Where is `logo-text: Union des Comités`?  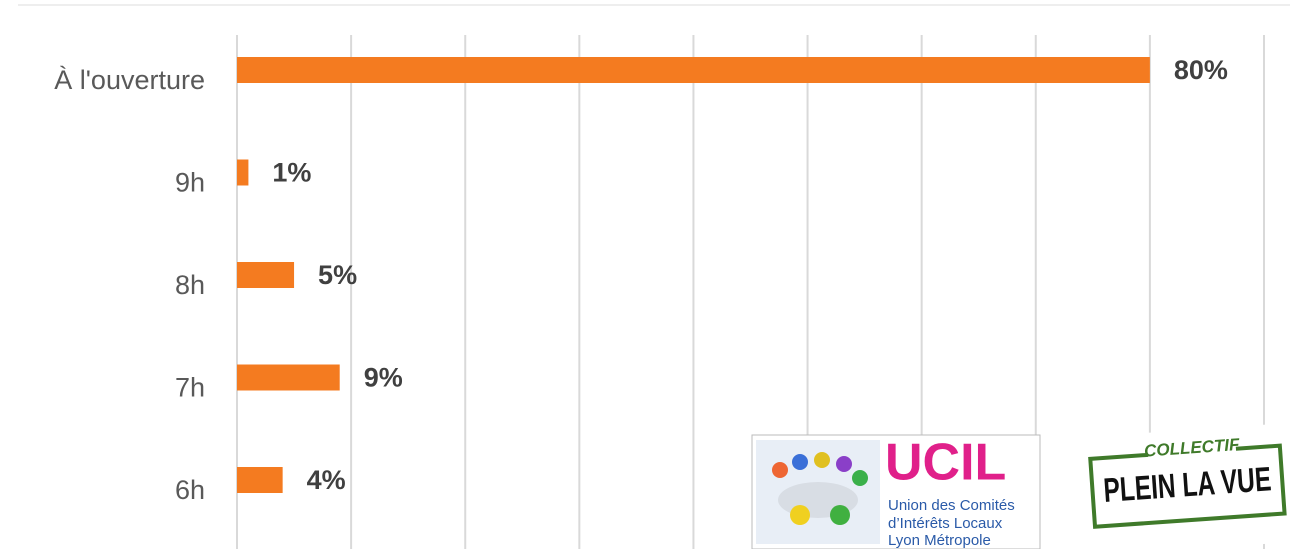
logo-text: Union des Comités is located at coordinates (951, 505).